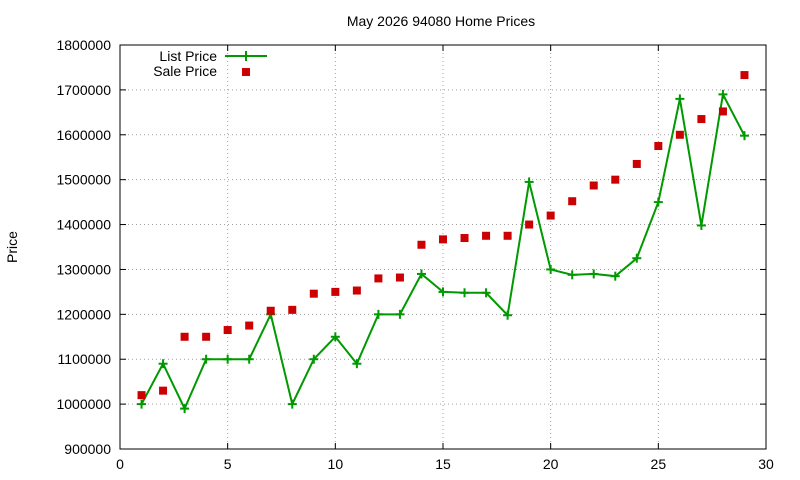 The image size is (800, 480). I want to click on y-tick-label: 1400000, so click(83, 225).